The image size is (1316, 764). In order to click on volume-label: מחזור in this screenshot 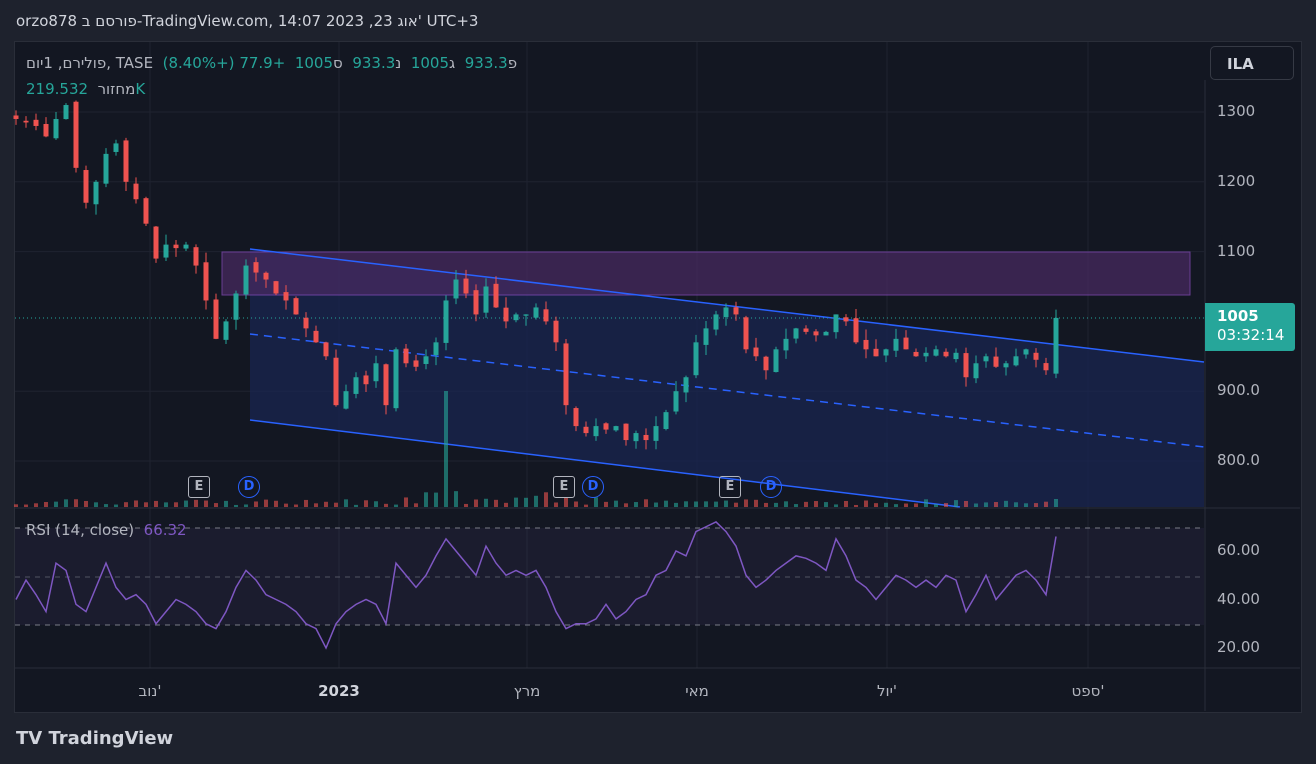, I will do `click(116, 89)`.